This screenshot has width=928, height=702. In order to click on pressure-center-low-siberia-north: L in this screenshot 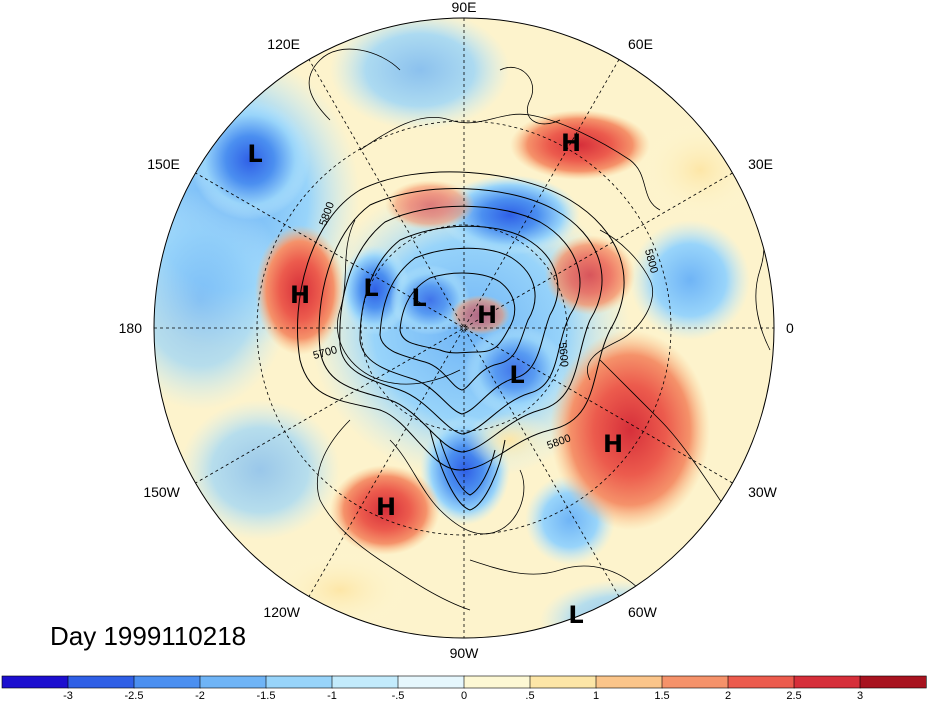, I will do `click(418, 298)`.